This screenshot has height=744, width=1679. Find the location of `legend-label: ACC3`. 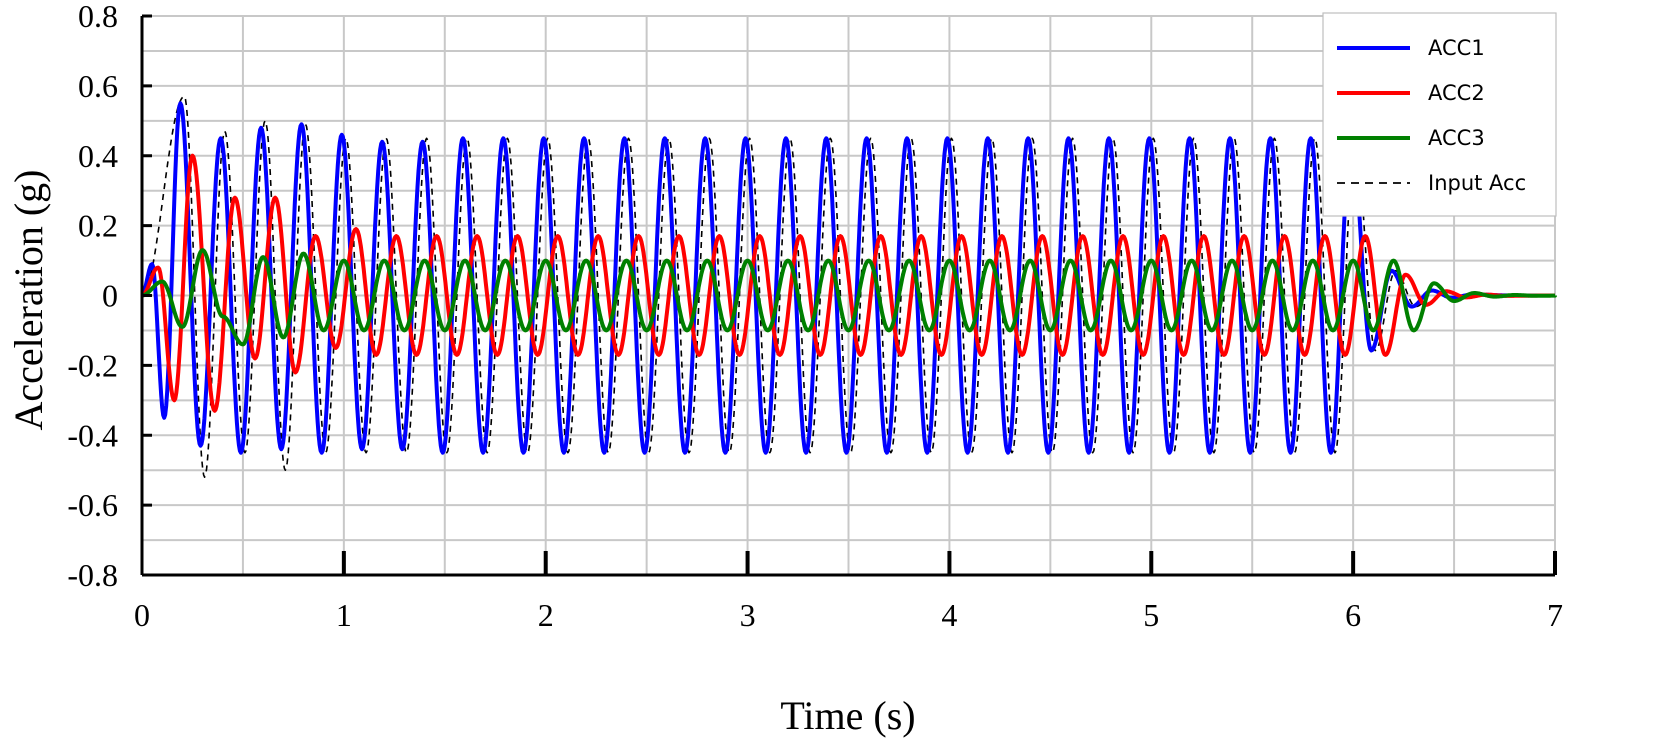

legend-label: ACC3 is located at coordinates (1456, 138).